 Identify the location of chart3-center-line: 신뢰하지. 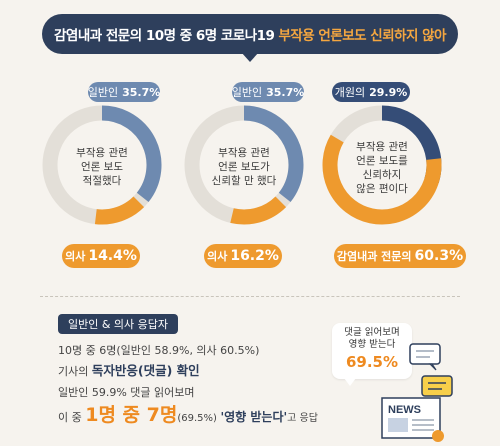
(382, 175).